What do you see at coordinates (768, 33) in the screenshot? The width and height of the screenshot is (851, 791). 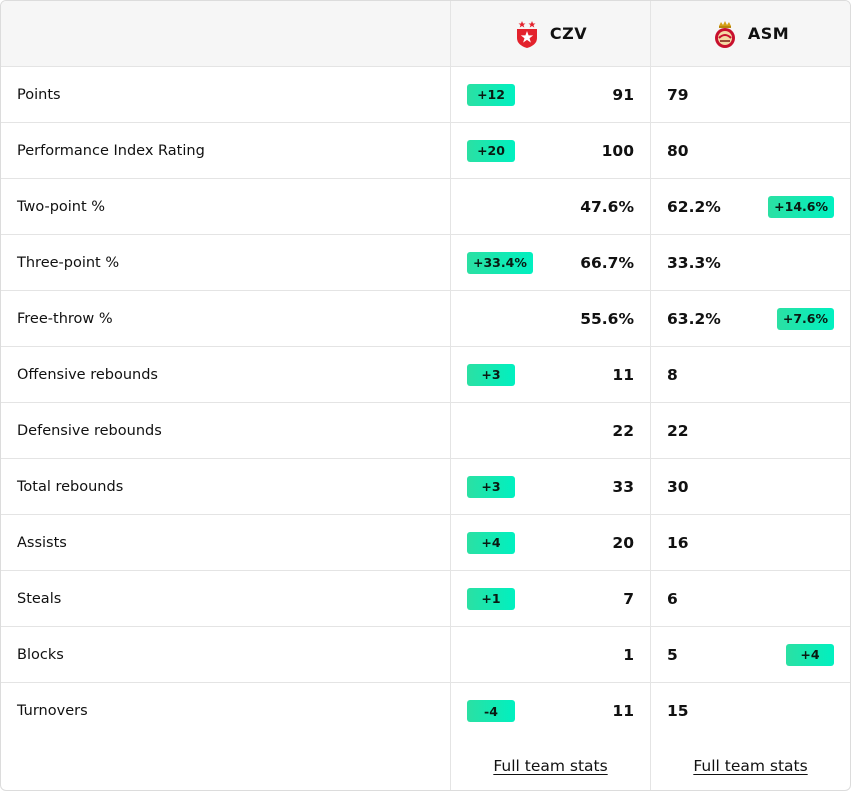 I see `away-team-code: ASM` at bounding box center [768, 33].